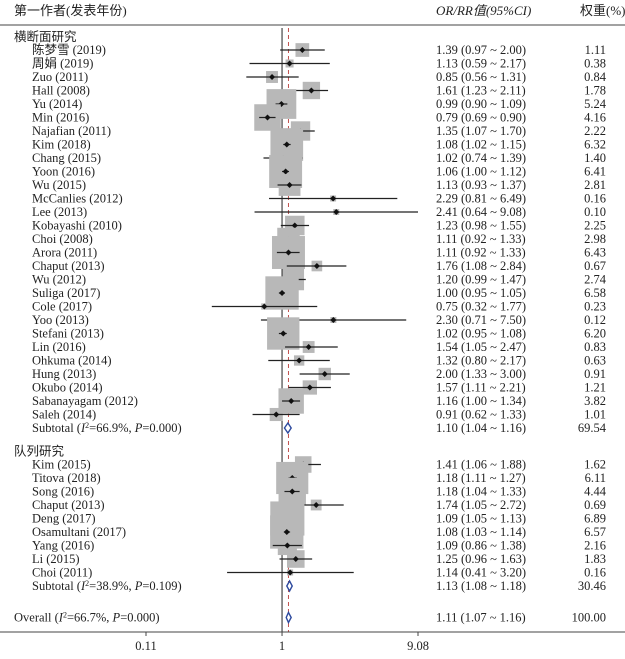 Image resolution: width=625 pixels, height=659 pixels. Describe the element at coordinates (62, 307) in the screenshot. I see `study-label: Cole (2017)` at that location.